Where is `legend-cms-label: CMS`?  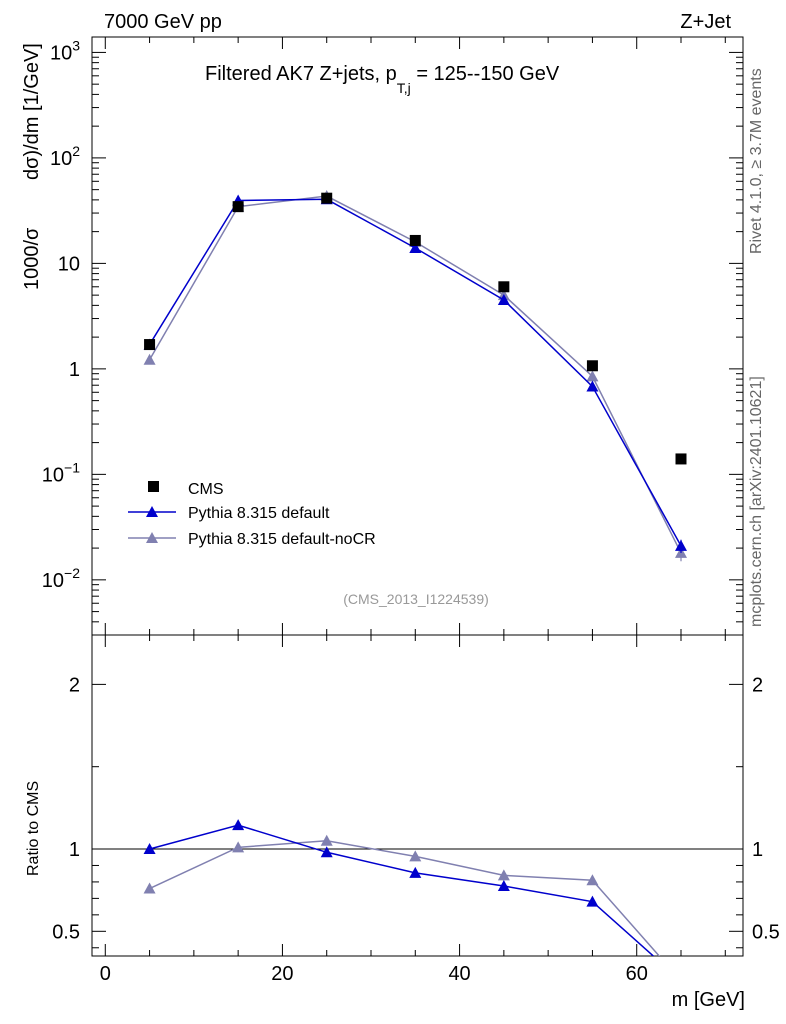 legend-cms-label: CMS is located at coordinates (206, 489).